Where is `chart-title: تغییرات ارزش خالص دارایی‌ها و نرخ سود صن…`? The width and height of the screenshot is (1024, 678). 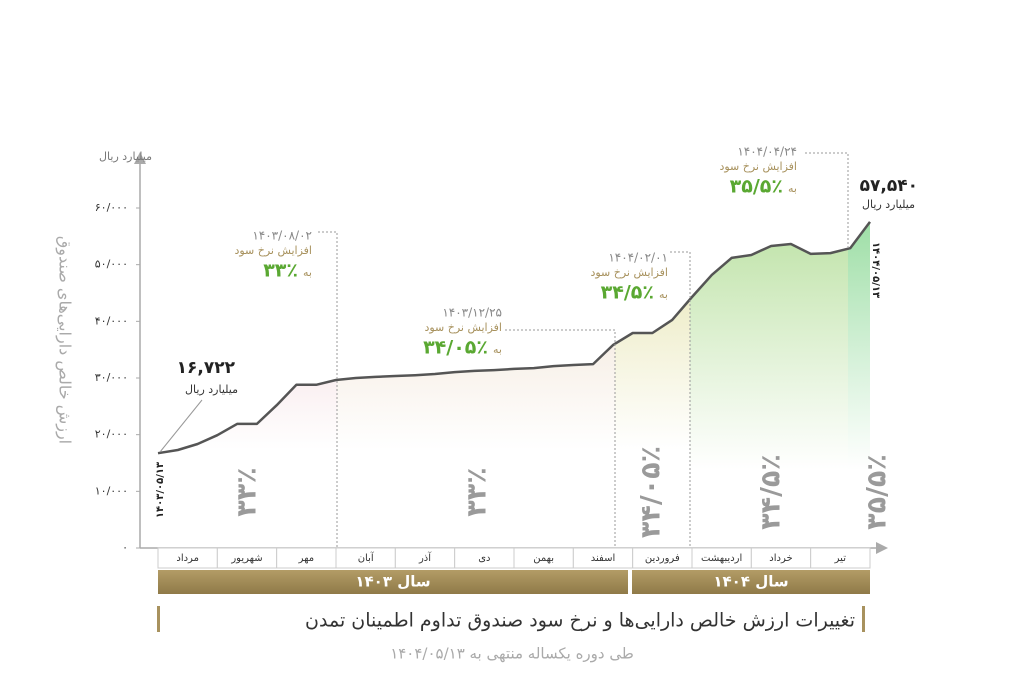 chart-title: تغییرات ارزش خالص دارایی‌ها و نرخ سود صن… is located at coordinates (580, 621).